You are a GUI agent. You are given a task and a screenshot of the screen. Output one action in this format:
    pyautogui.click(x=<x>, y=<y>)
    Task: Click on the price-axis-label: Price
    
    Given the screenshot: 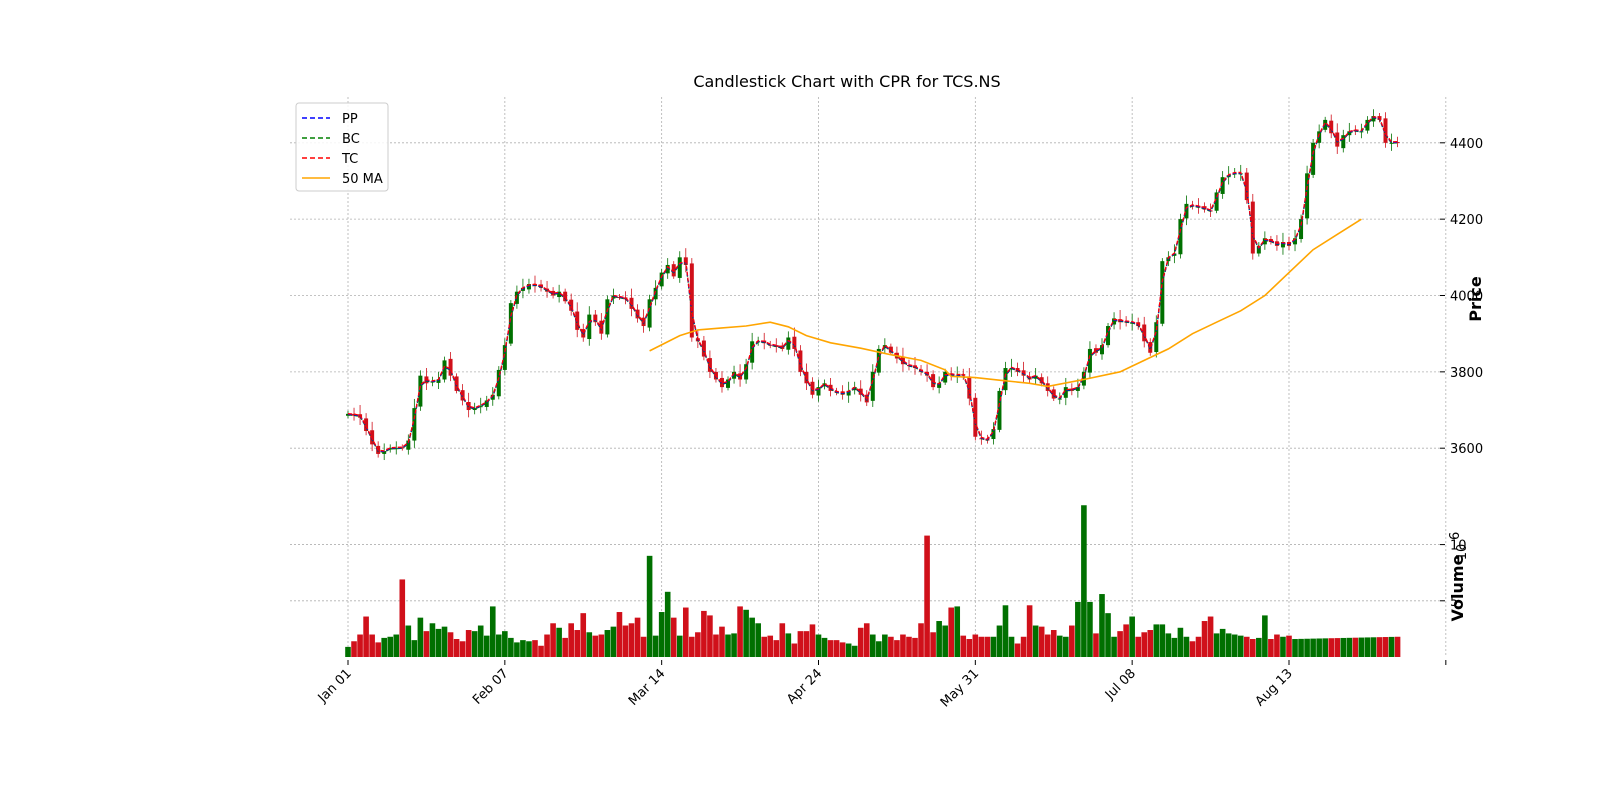 What is the action you would take?
    pyautogui.click(x=1475, y=299)
    